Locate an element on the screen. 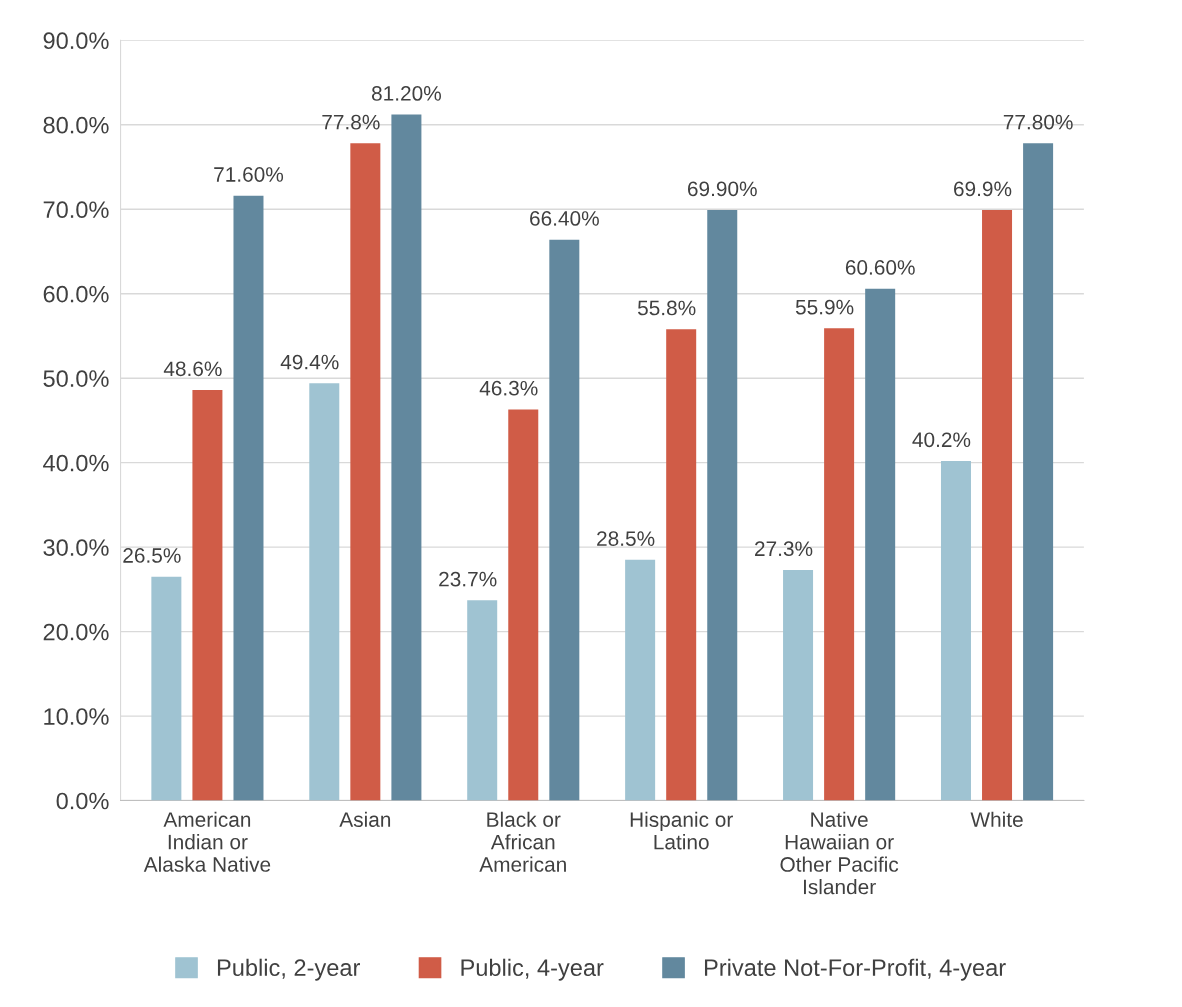 Image resolution: width=1182 pixels, height=1007 pixels. x-tick-label: Black or African American is located at coordinates (522, 841).